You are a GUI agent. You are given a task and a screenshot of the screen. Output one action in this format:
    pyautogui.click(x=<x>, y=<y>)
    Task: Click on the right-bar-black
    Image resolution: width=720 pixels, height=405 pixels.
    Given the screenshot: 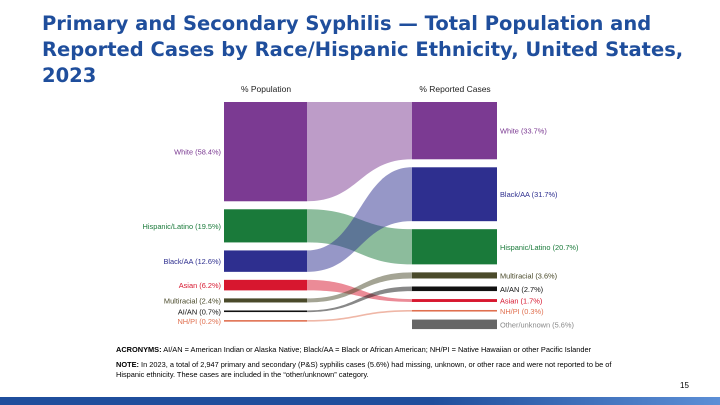 What is the action you would take?
    pyautogui.click(x=454, y=194)
    